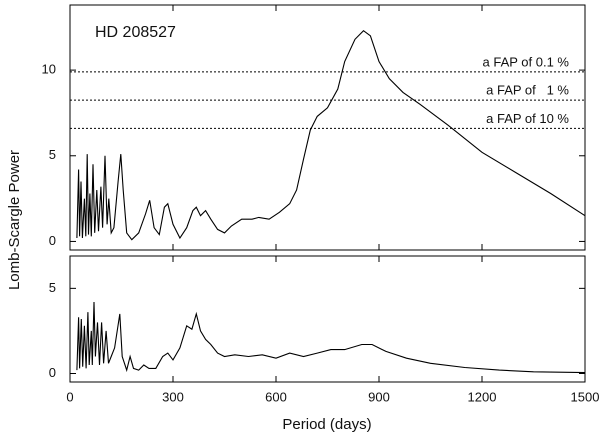 The width and height of the screenshot is (601, 443). I want to click on x-tick-label: 300, so click(173, 396).